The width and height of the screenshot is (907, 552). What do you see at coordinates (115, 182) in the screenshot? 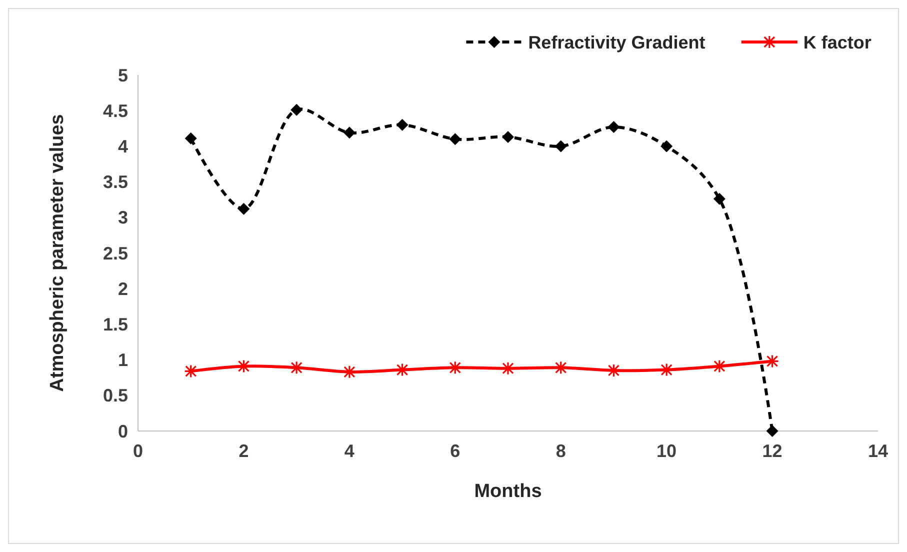
I see `y-tick-label: 3.5` at bounding box center [115, 182].